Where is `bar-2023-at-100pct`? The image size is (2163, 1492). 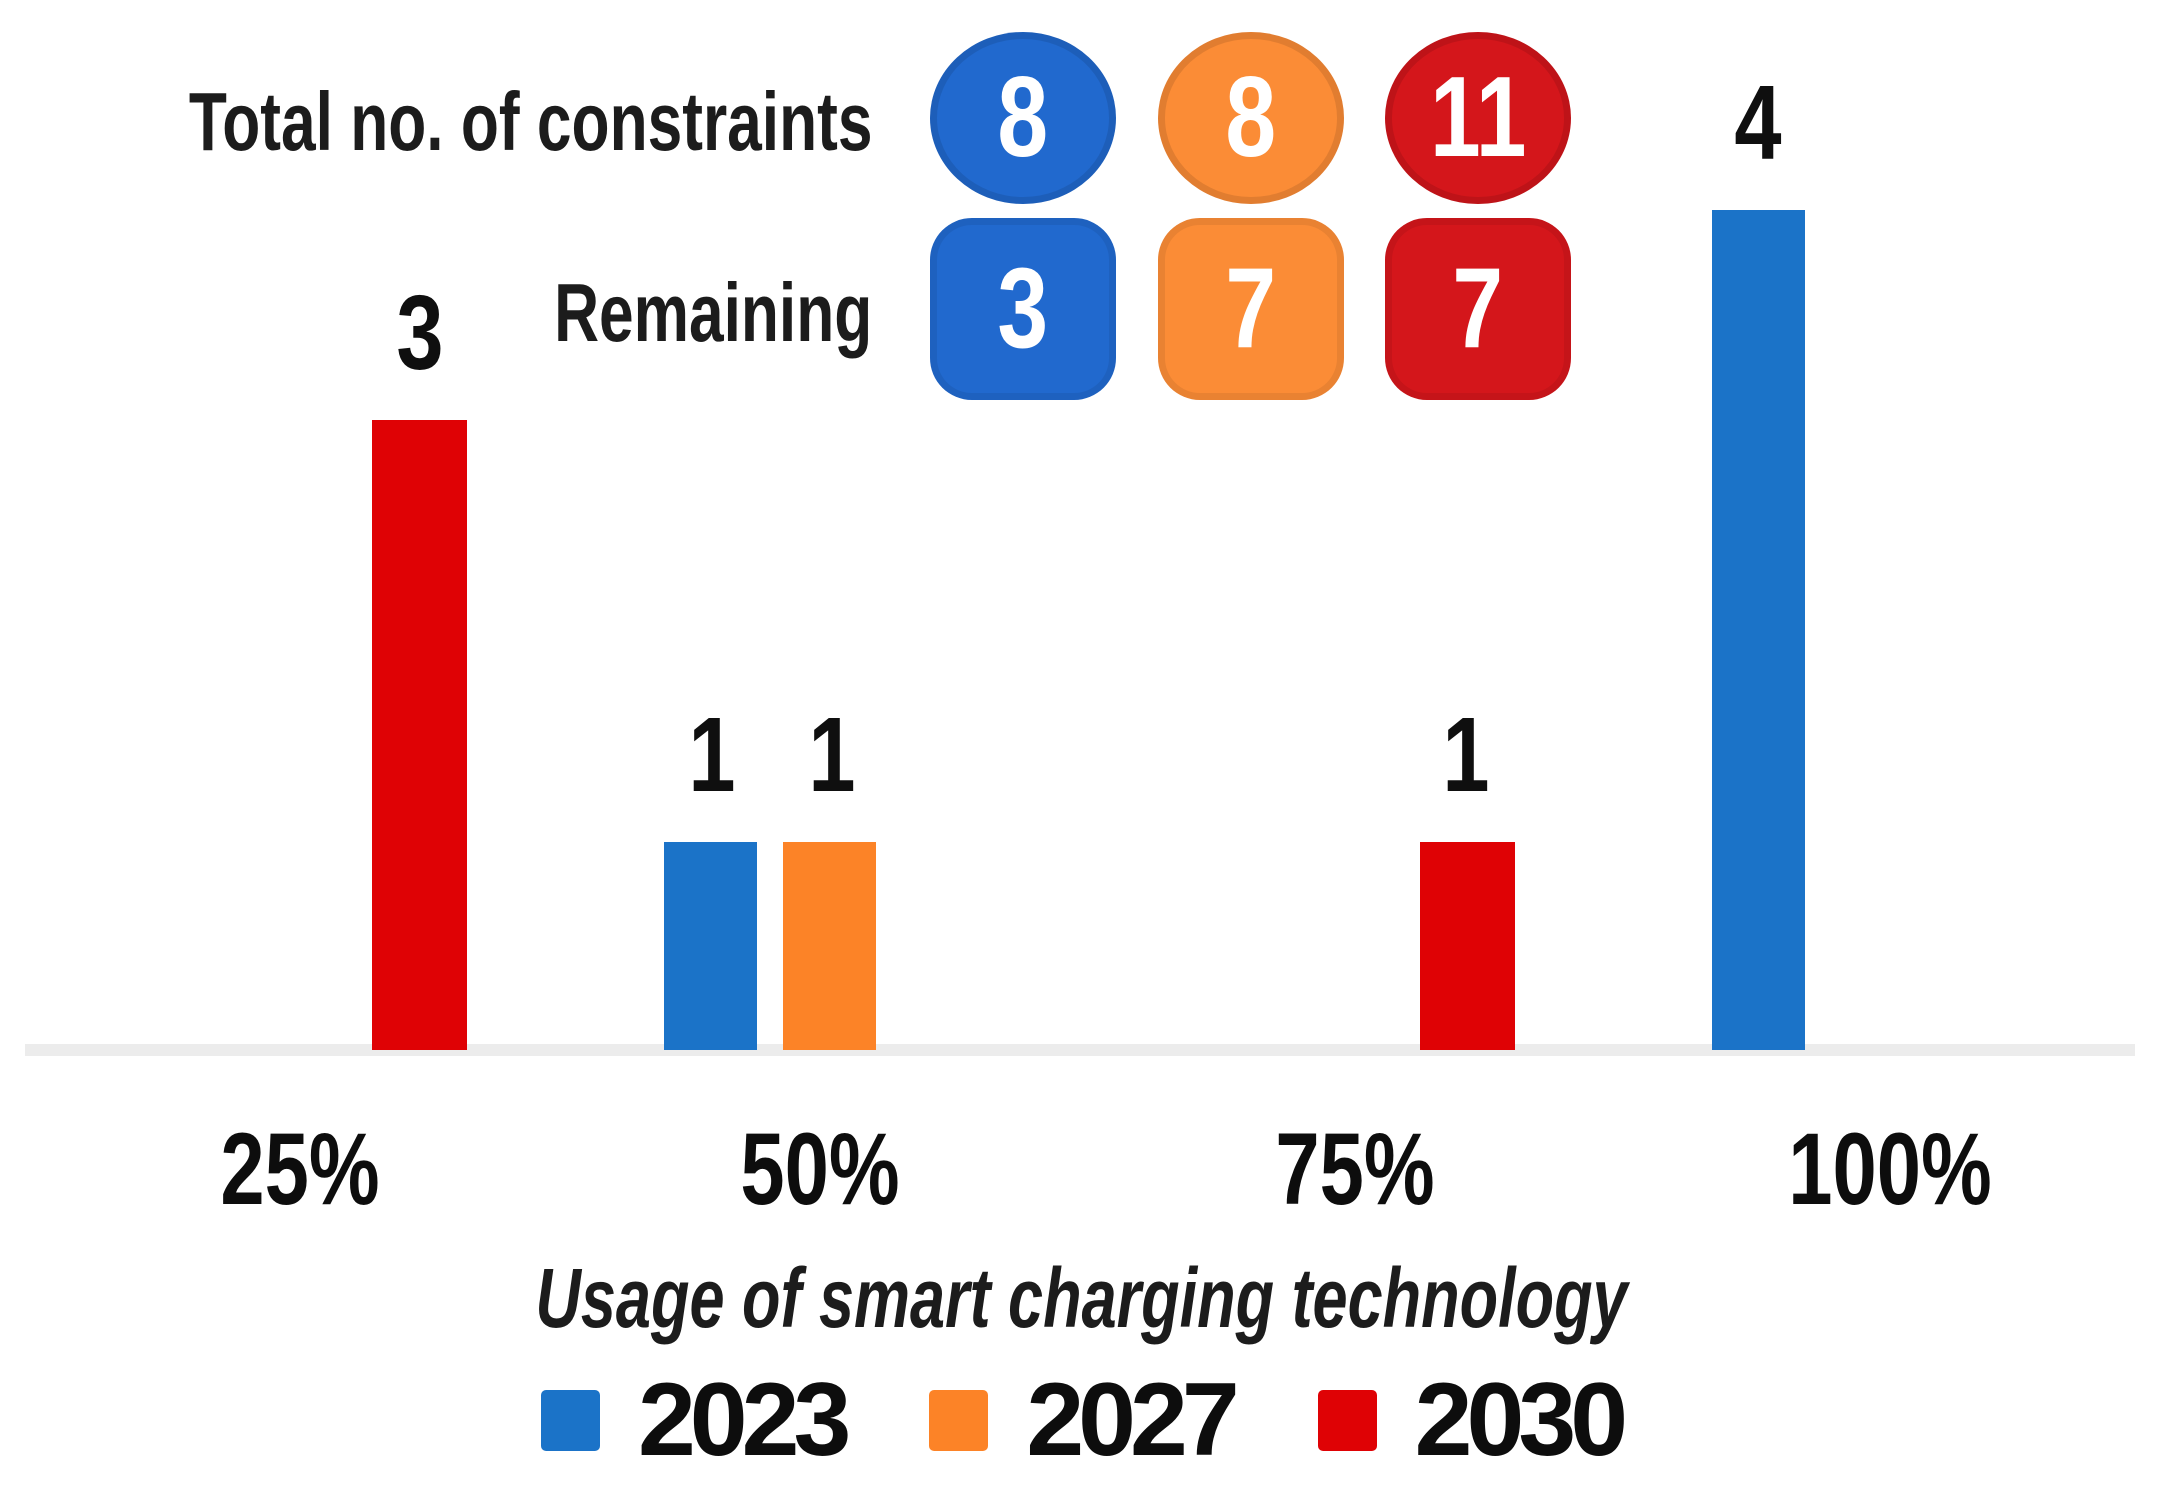
bar-2023-at-100pct is located at coordinates (1758, 630).